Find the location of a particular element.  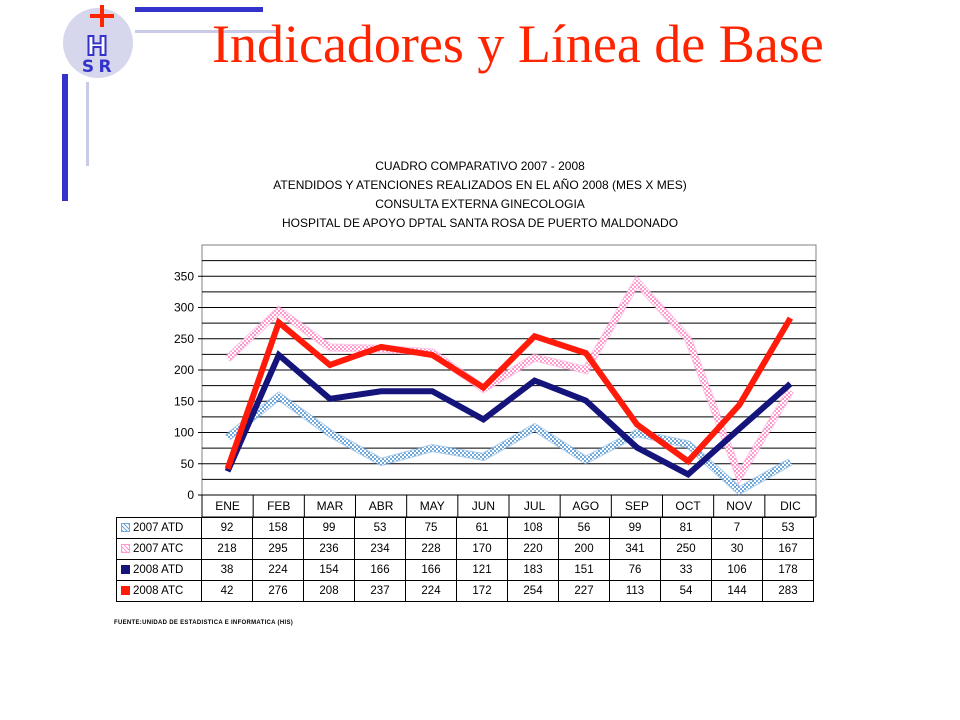

chart-title-line: CONSULTA EXTERNA GINECOLOGIA is located at coordinates (480, 204).